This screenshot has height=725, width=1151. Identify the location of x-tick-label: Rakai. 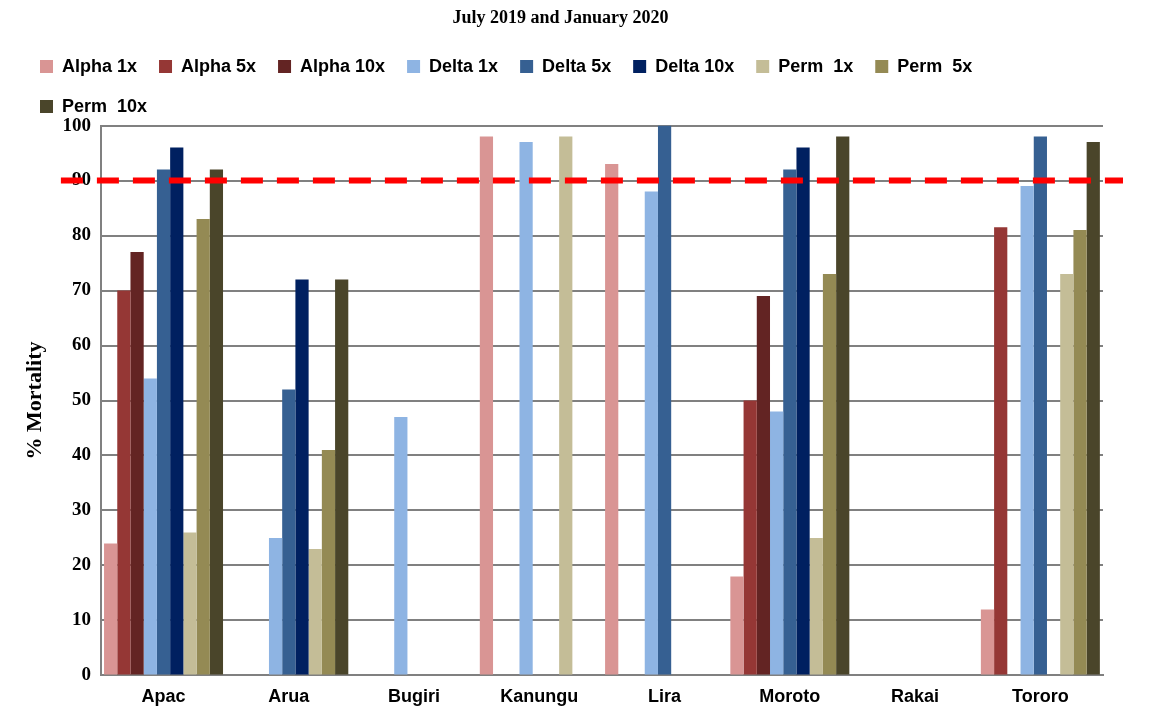
(915, 696).